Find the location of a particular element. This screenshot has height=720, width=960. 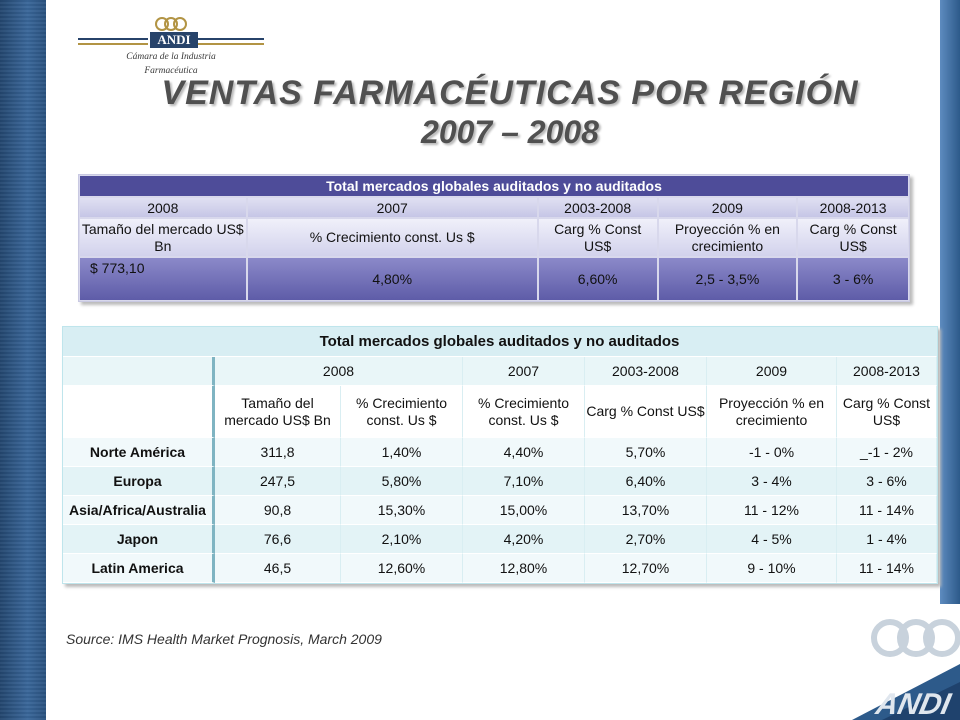

data-cell: 11 - 12% is located at coordinates (772, 510).